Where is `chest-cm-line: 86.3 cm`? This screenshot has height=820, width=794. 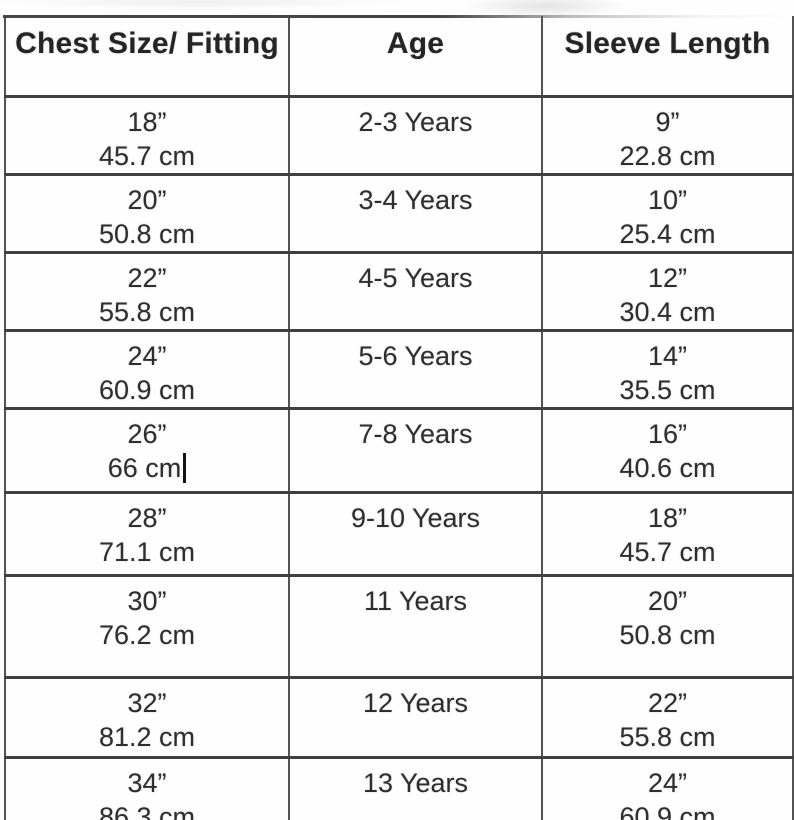 chest-cm-line: 86.3 cm is located at coordinates (147, 810).